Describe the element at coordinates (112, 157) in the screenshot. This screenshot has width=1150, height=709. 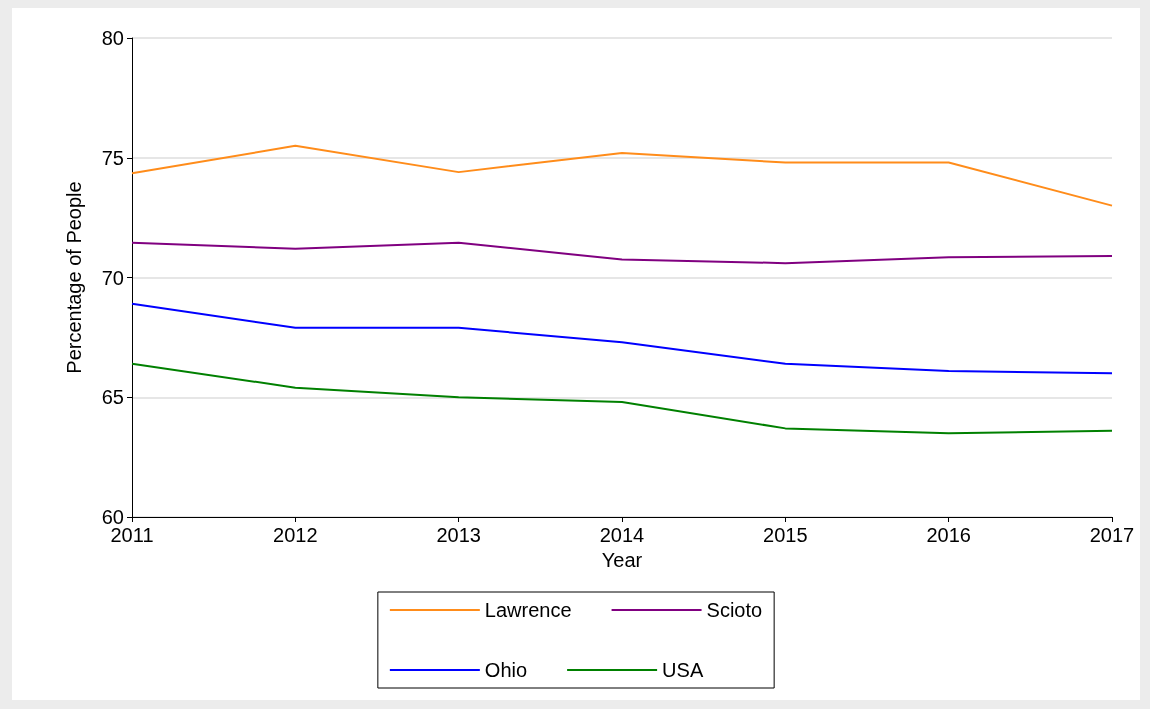
I see `y-tick-label: 75` at that location.